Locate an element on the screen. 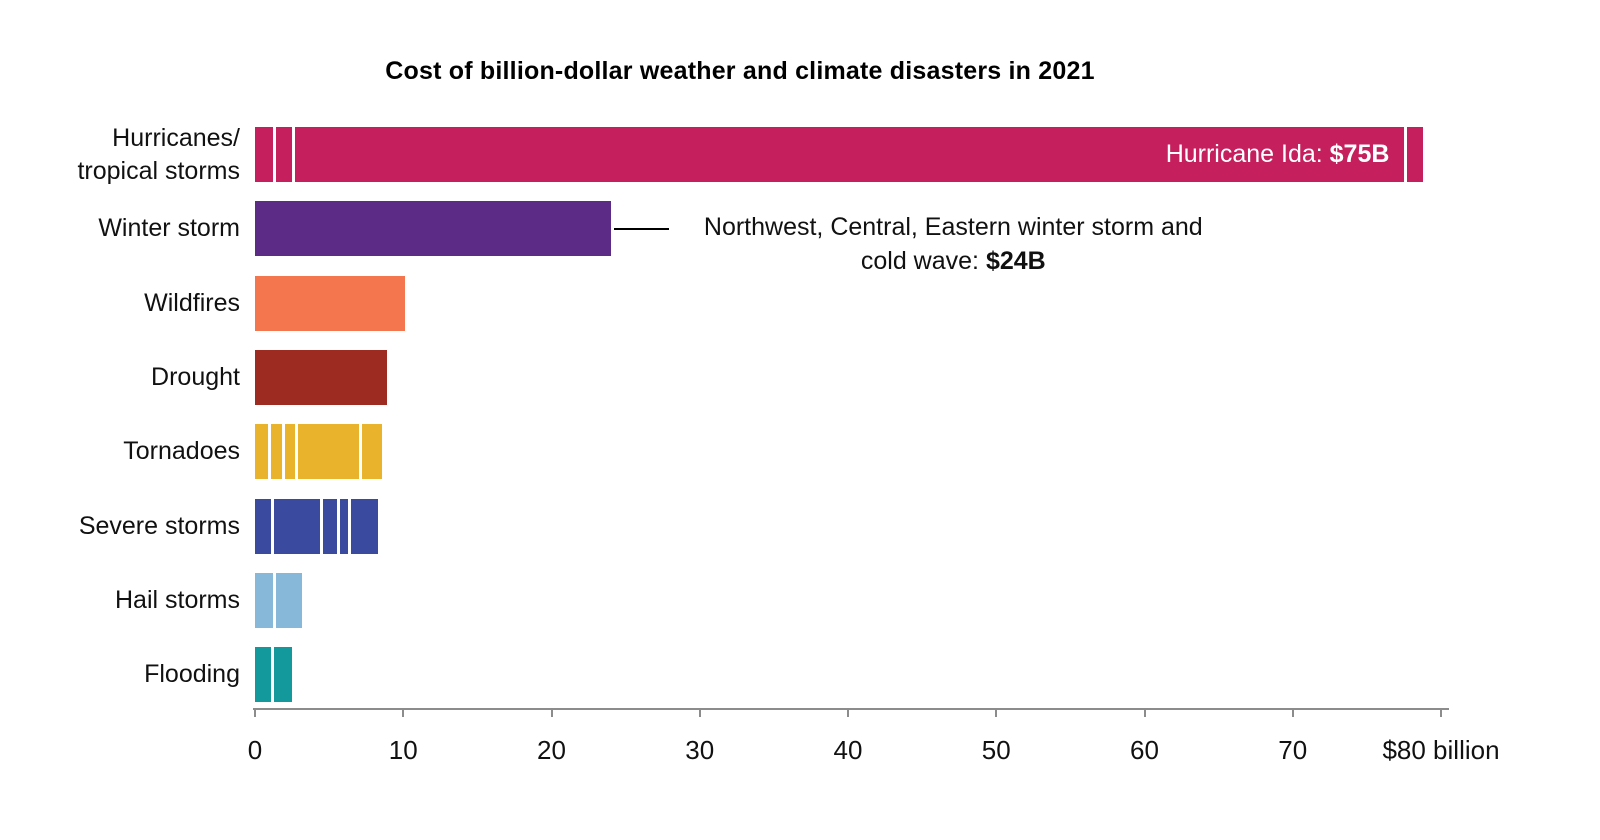 This screenshot has width=1600, height=840. x-axis-tick-label: 20 is located at coordinates (551, 750).